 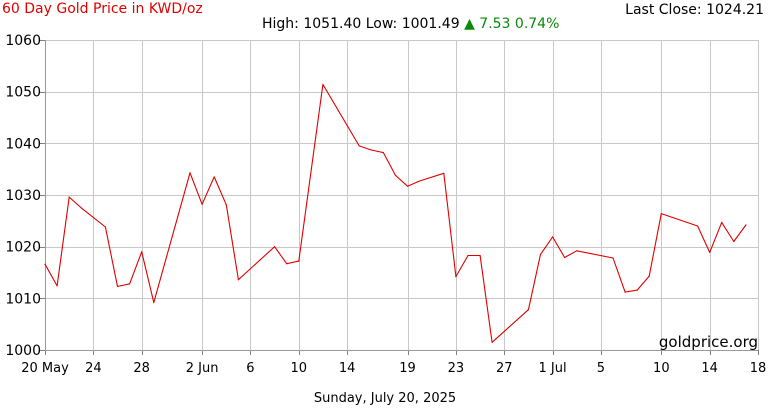 I want to click on y-tick-label: 1020, so click(x=23, y=248).